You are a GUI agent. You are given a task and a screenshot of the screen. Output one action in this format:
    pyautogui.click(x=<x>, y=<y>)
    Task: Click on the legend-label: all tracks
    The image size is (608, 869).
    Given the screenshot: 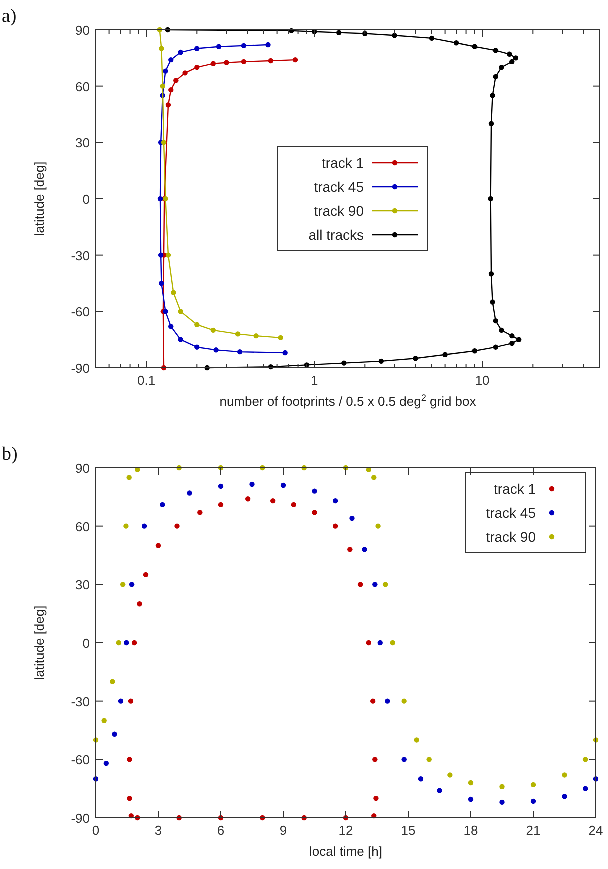 What is the action you would take?
    pyautogui.click(x=336, y=235)
    